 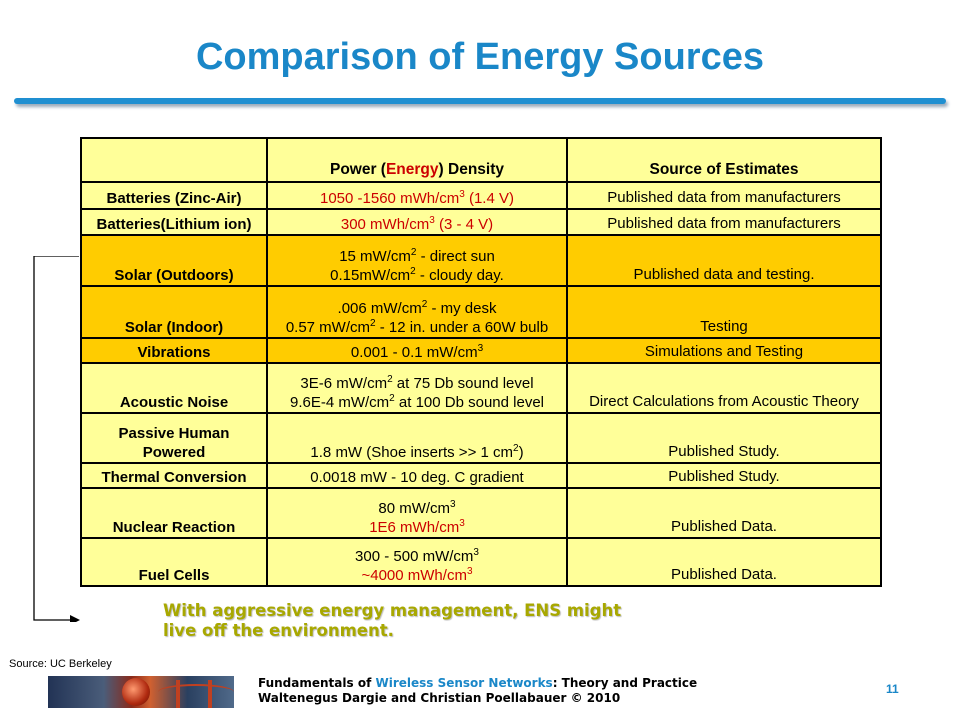 What do you see at coordinates (417, 327) in the screenshot?
I see `density-value: 0.57 mW/cm2 - 12 in. under a 60W bulb` at bounding box center [417, 327].